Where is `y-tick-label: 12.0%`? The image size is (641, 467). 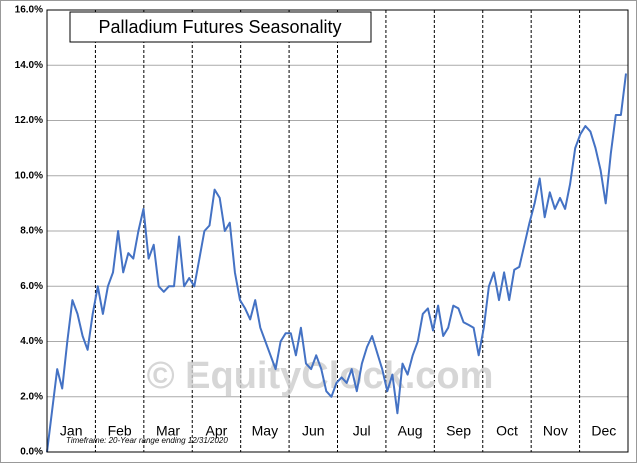
y-tick-label: 12.0% is located at coordinates (29, 120).